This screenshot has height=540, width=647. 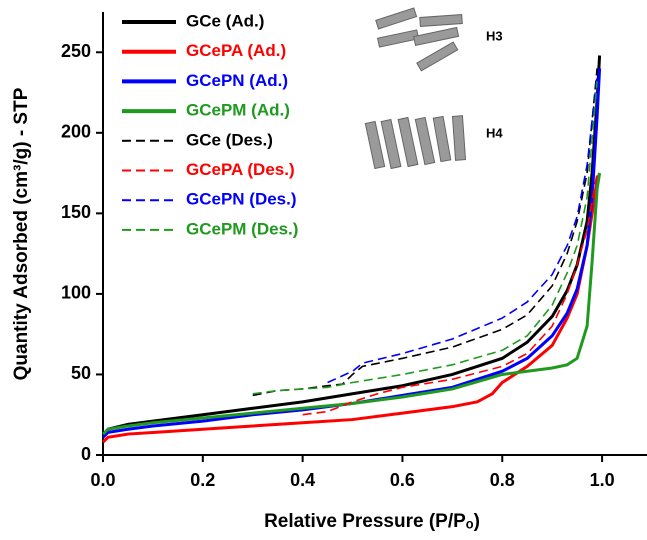 I want to click on legend-label: GCePM (Ad.), so click(x=238, y=110).